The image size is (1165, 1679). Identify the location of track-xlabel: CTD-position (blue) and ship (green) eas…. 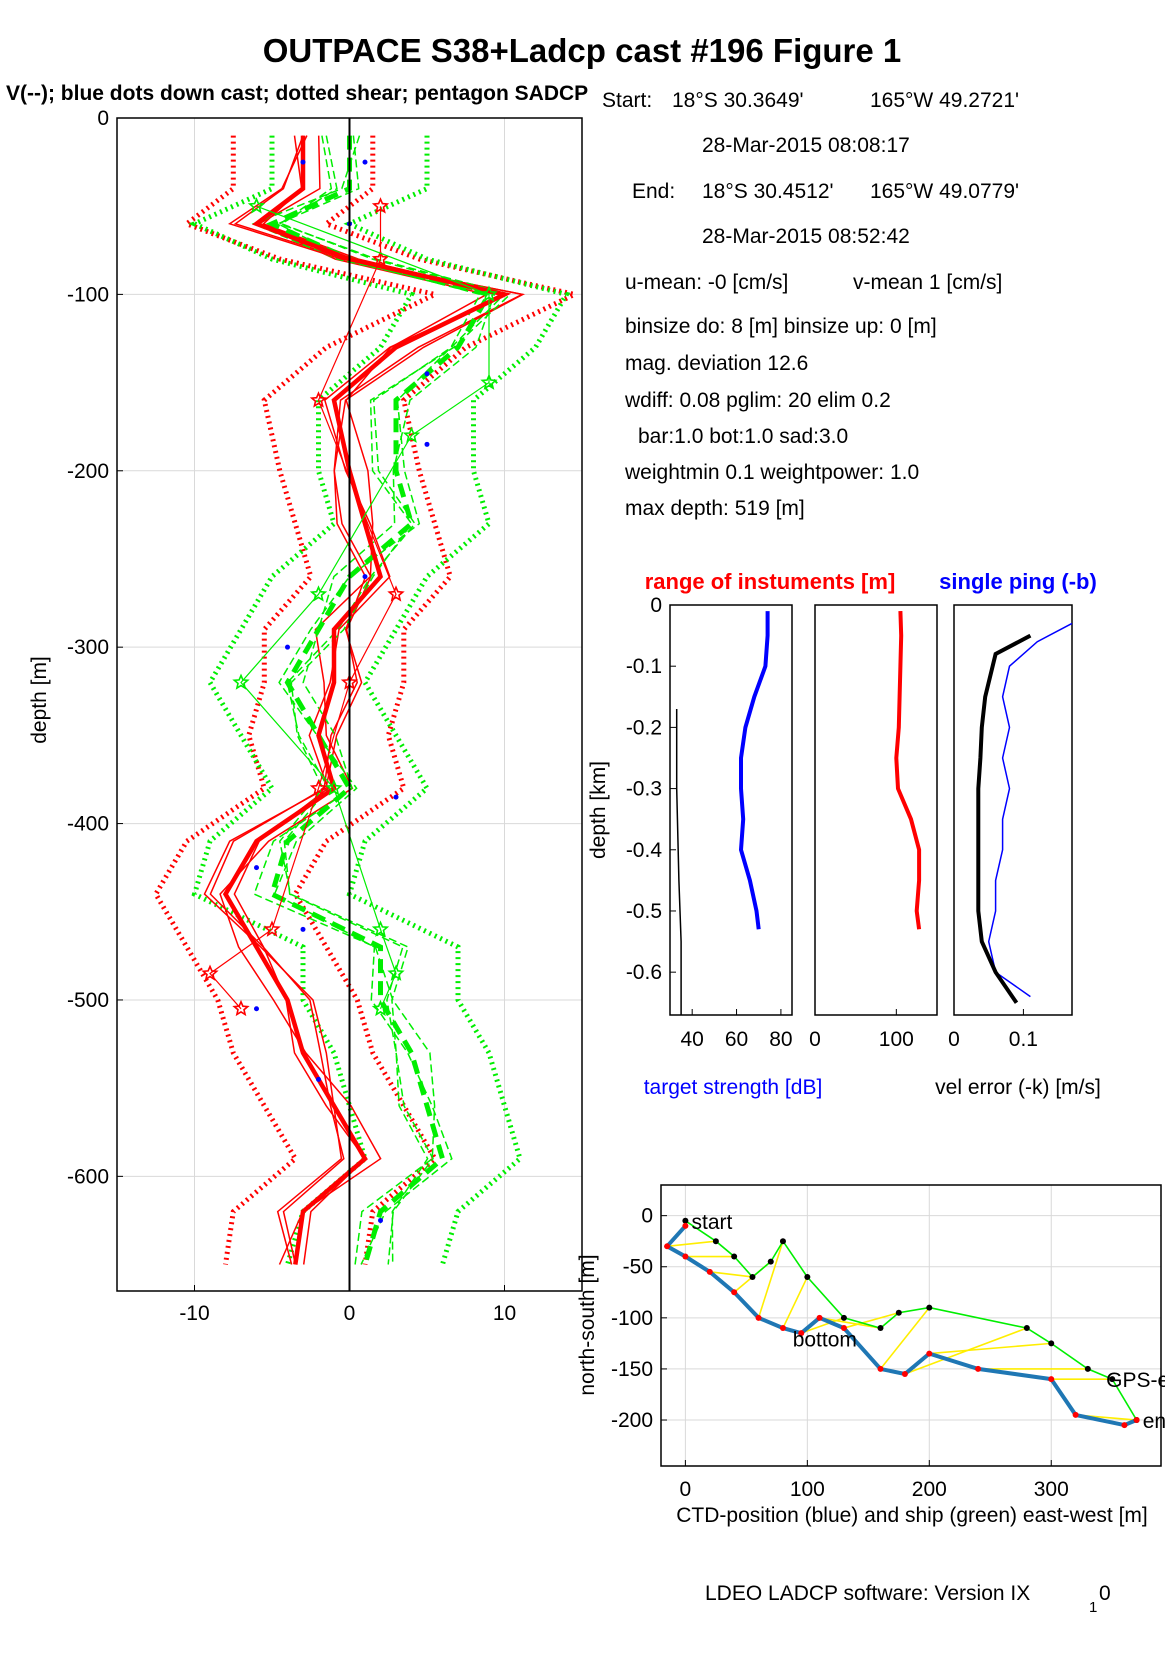
(912, 1515).